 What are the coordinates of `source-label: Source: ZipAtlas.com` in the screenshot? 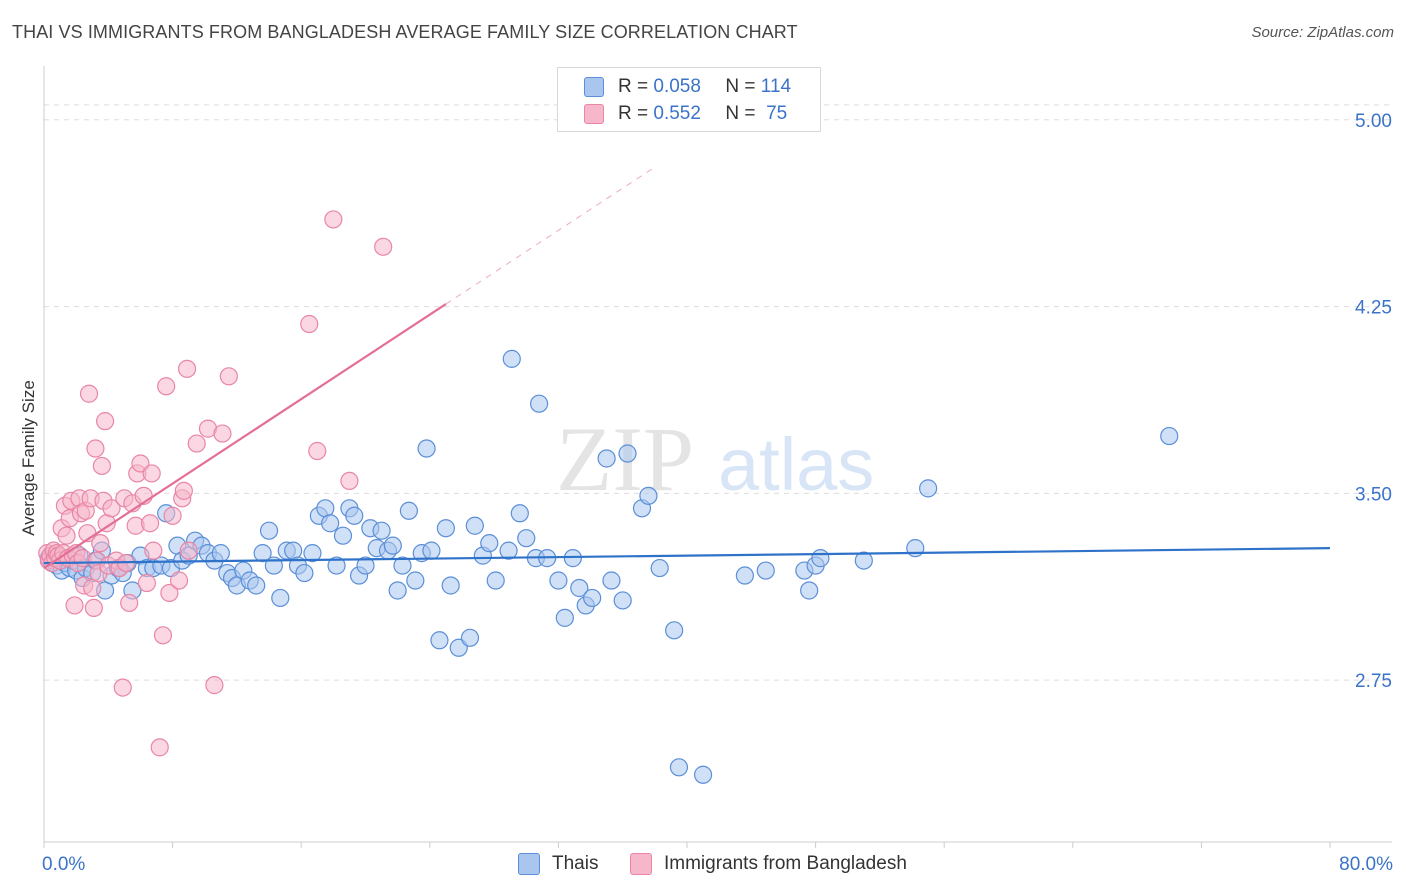 It's located at (1322, 32).